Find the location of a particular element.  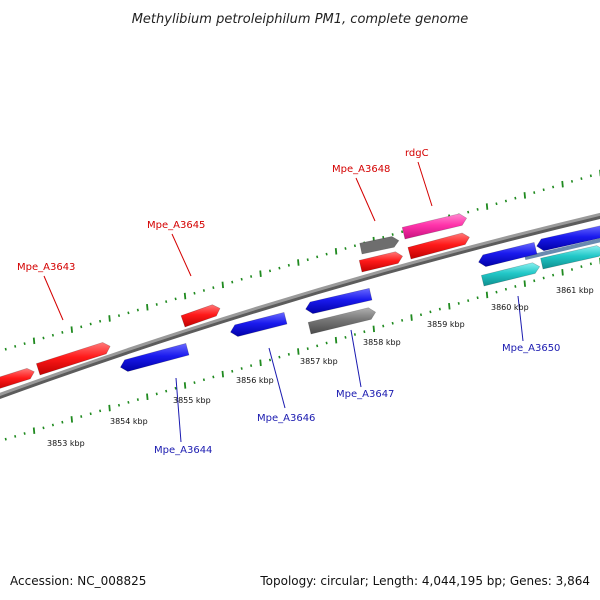

gene-label-mpe-a3645: Mpe_A3645 is located at coordinates (176, 225).